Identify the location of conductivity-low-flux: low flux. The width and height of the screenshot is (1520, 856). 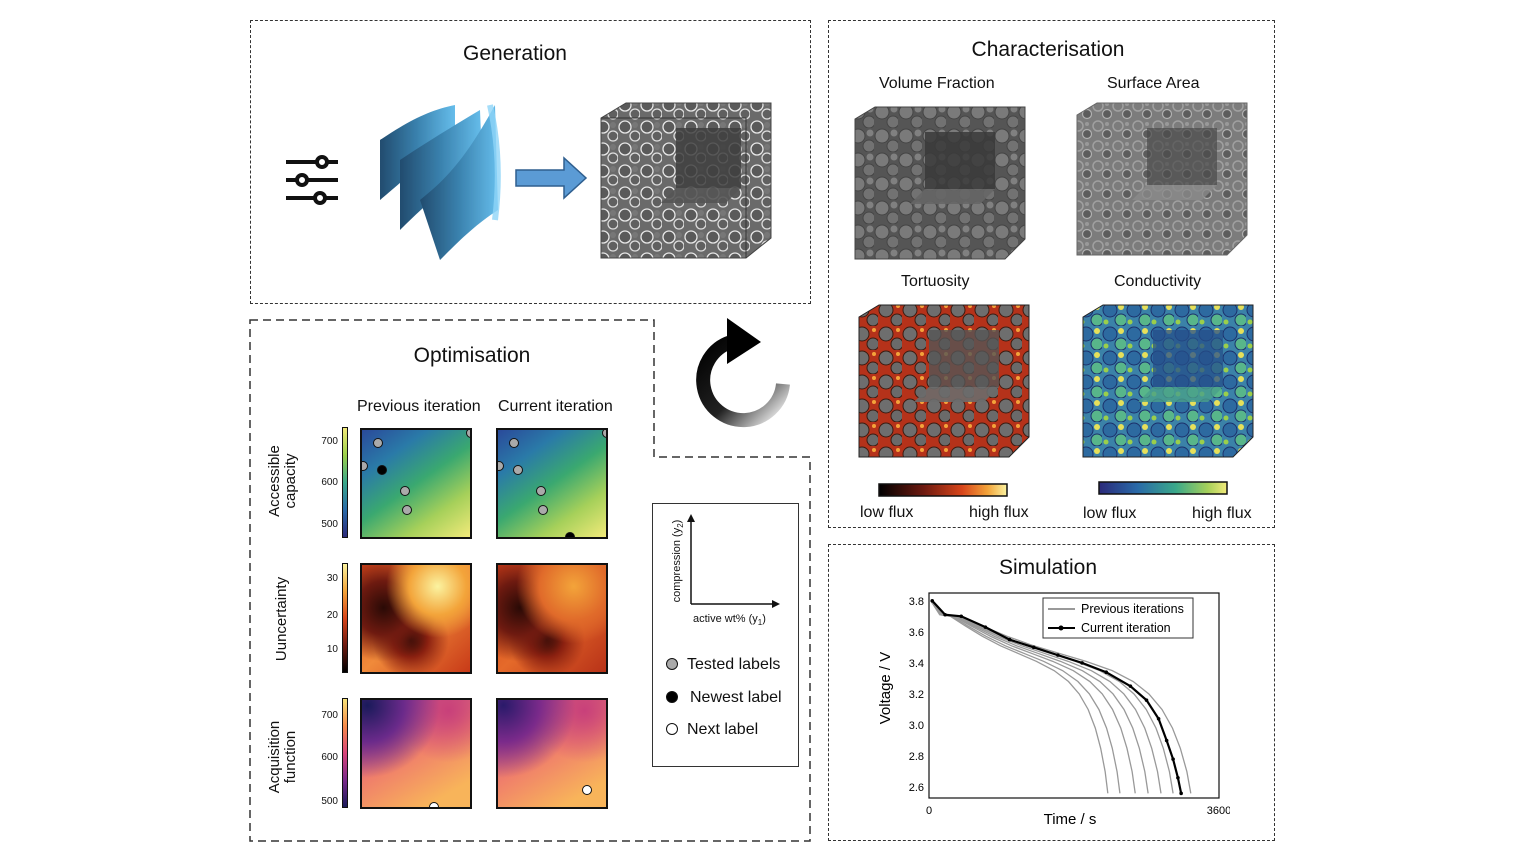
(1110, 513).